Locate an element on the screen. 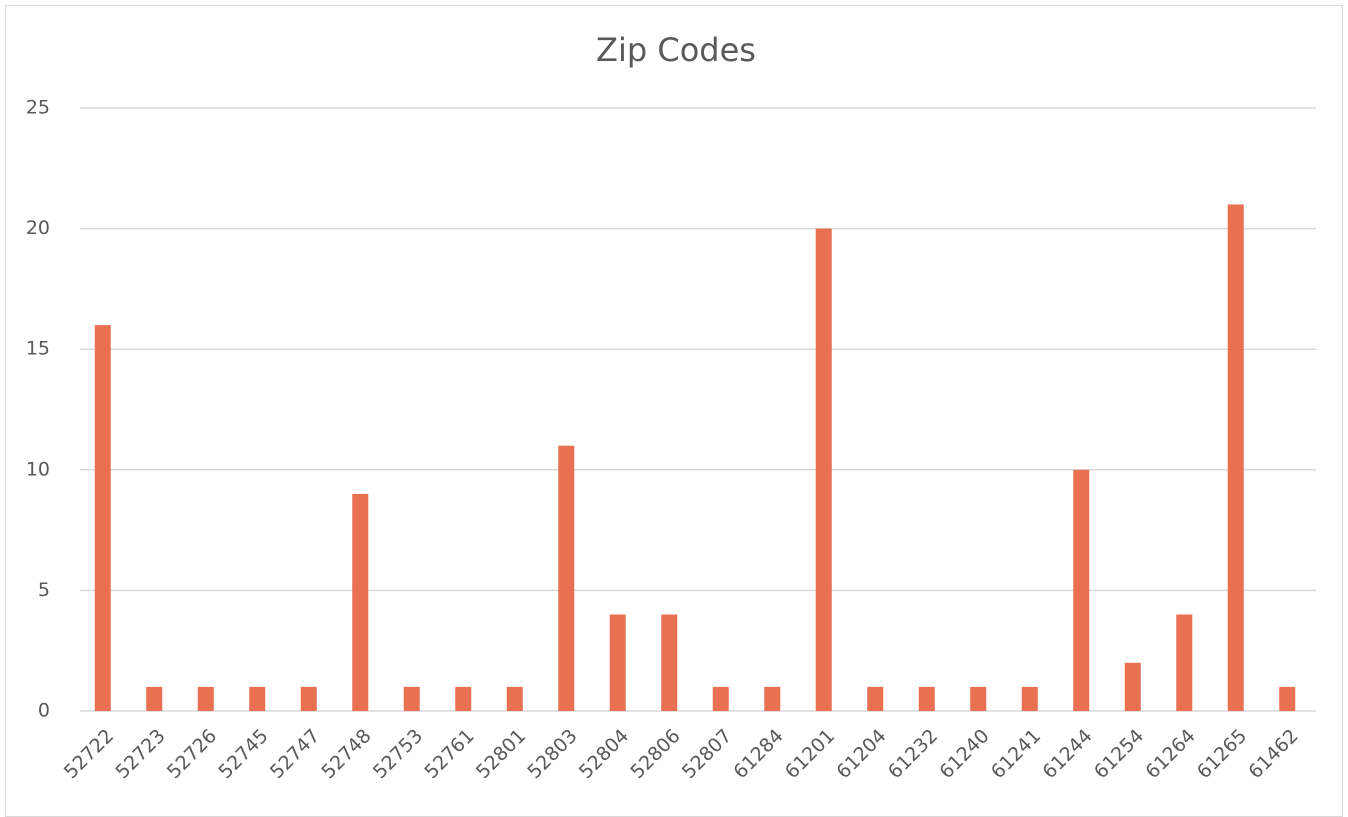 The width and height of the screenshot is (1348, 817). y-tick-label: 5 is located at coordinates (44, 590).